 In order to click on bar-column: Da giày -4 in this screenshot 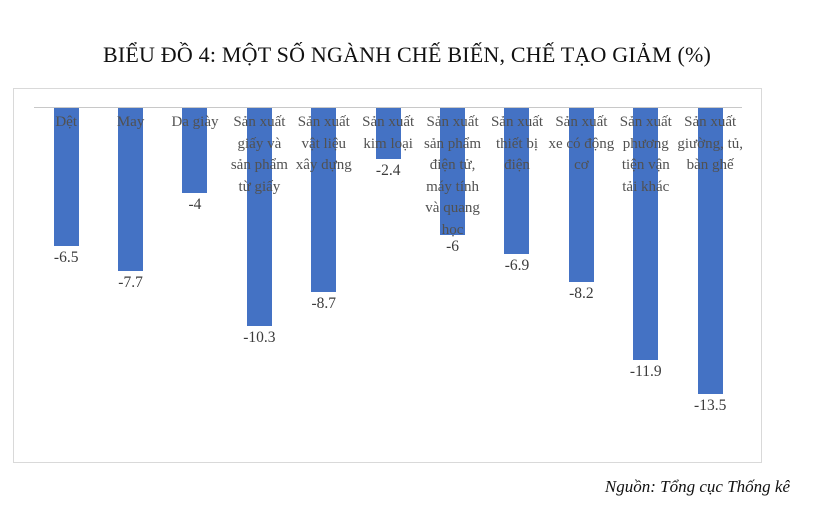, I will do `click(195, 275)`.